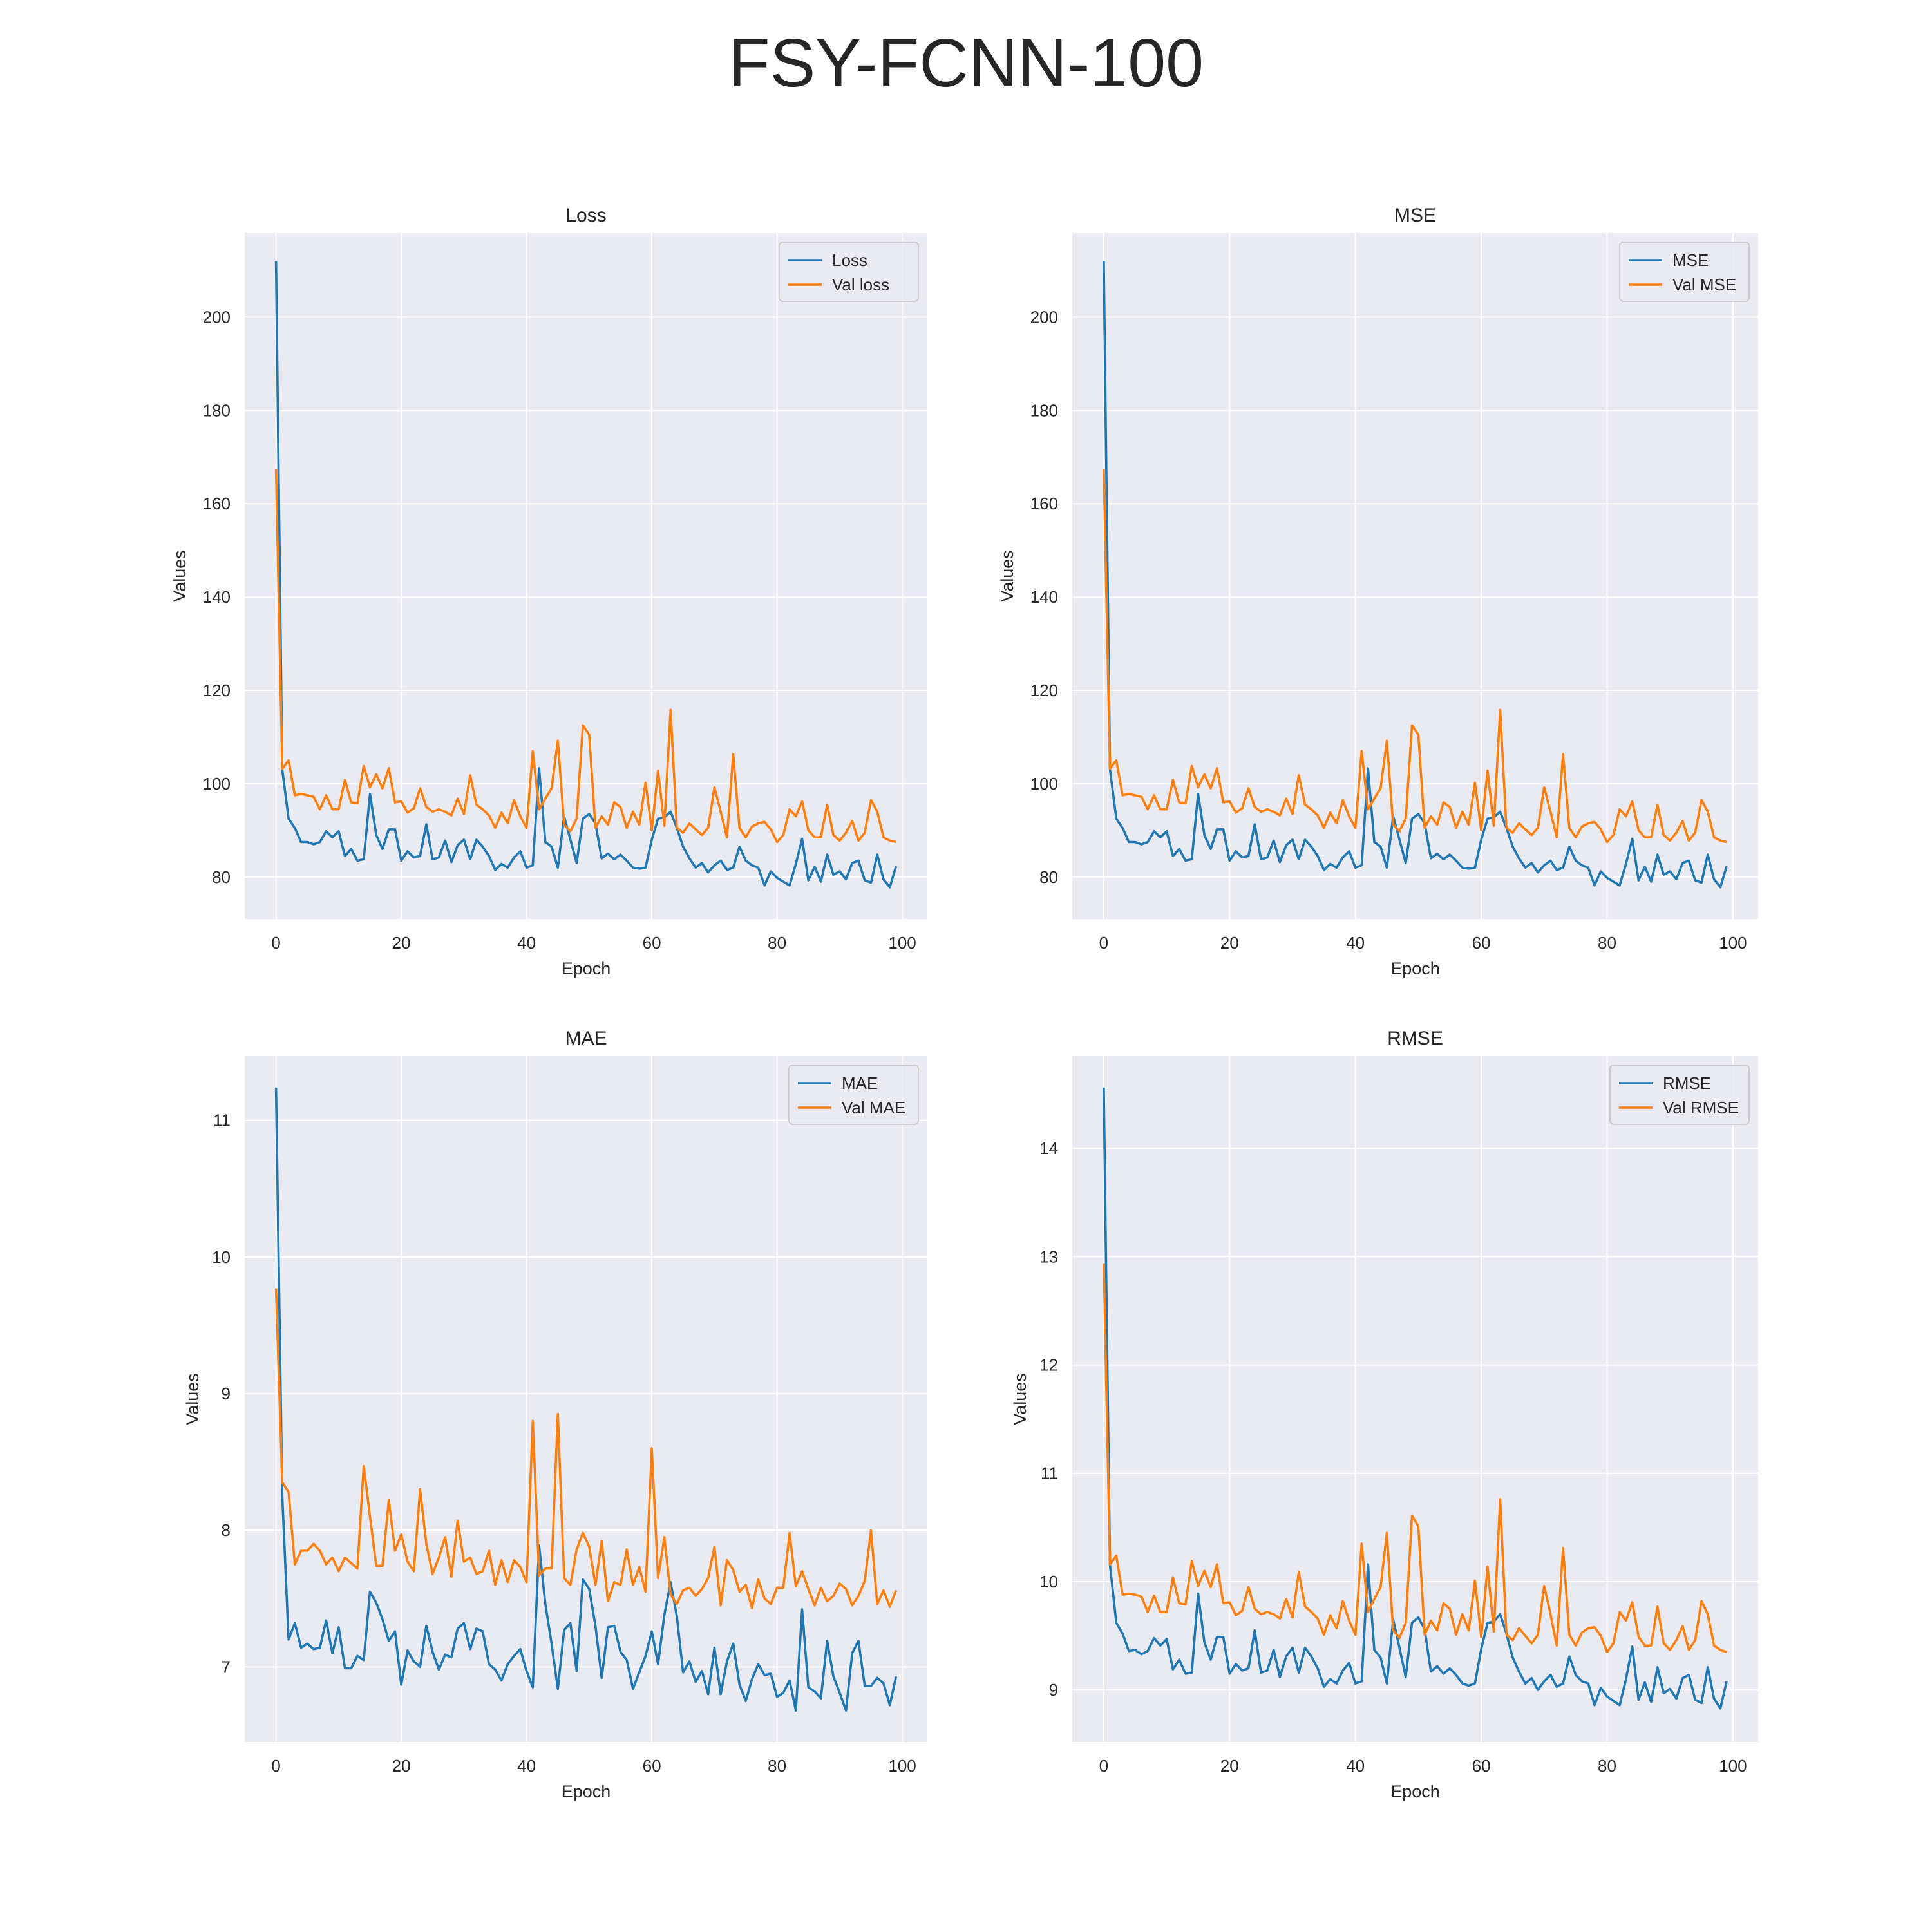 The height and width of the screenshot is (1932, 1932). Describe the element at coordinates (849, 261) in the screenshot. I see `legend-label: Loss` at that location.